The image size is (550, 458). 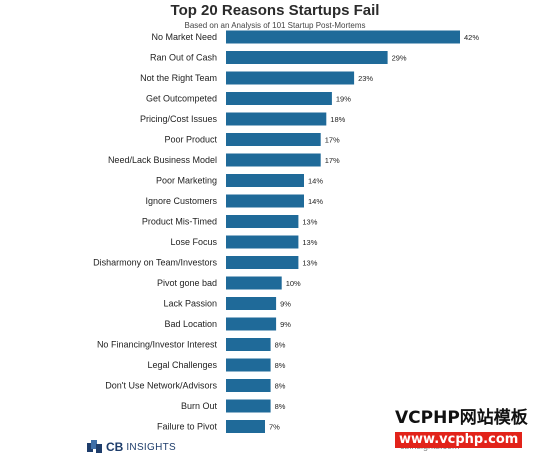 I want to click on cb-insights-logo: CB INSIGHTS, so click(x=131, y=447).